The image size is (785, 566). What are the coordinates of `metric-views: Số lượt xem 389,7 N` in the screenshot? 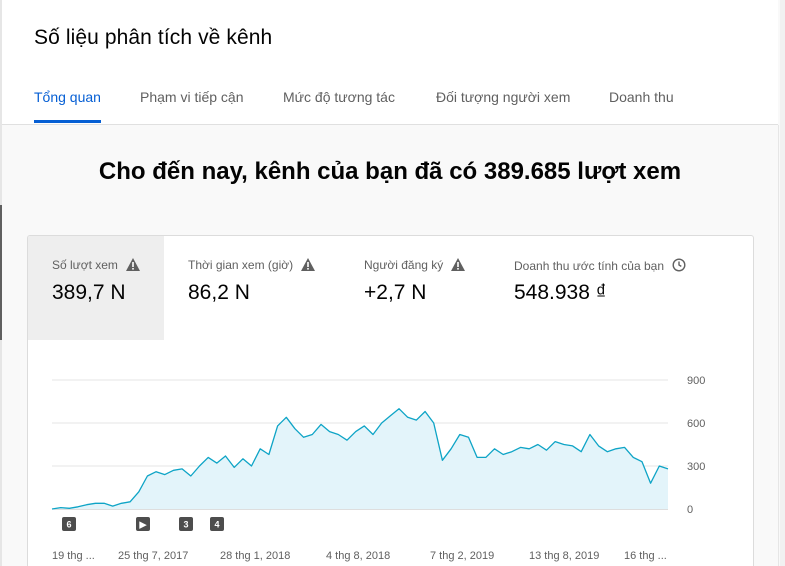 It's located at (96, 288).